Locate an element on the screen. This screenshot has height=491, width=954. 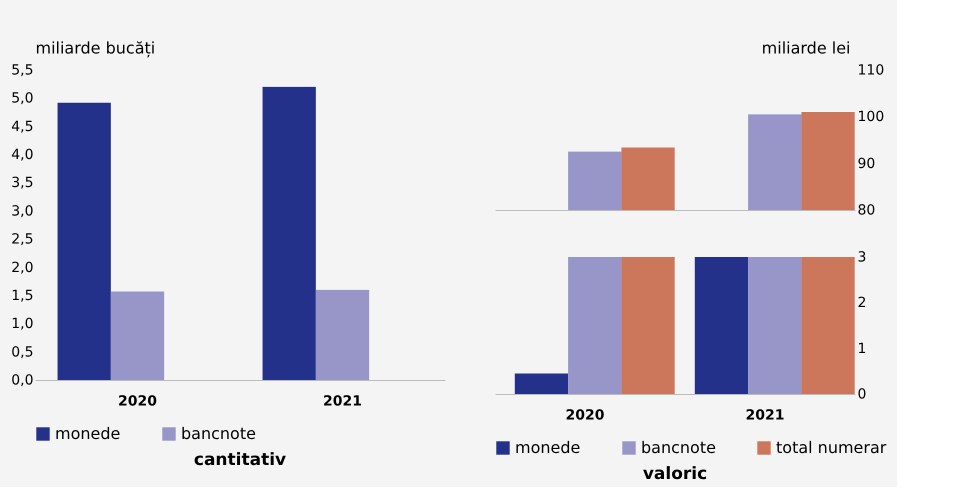
y2-tick-label: 1 is located at coordinates (862, 348).